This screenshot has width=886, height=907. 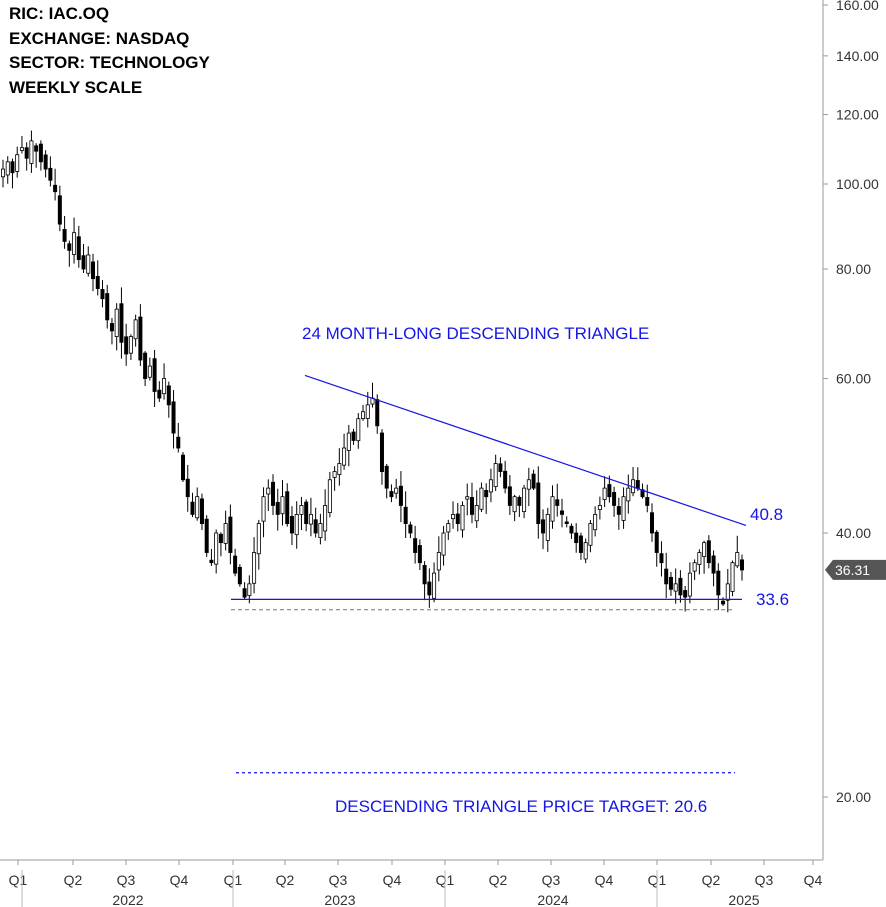 What do you see at coordinates (855, 569) in the screenshot?
I see `last-price-badge` at bounding box center [855, 569].